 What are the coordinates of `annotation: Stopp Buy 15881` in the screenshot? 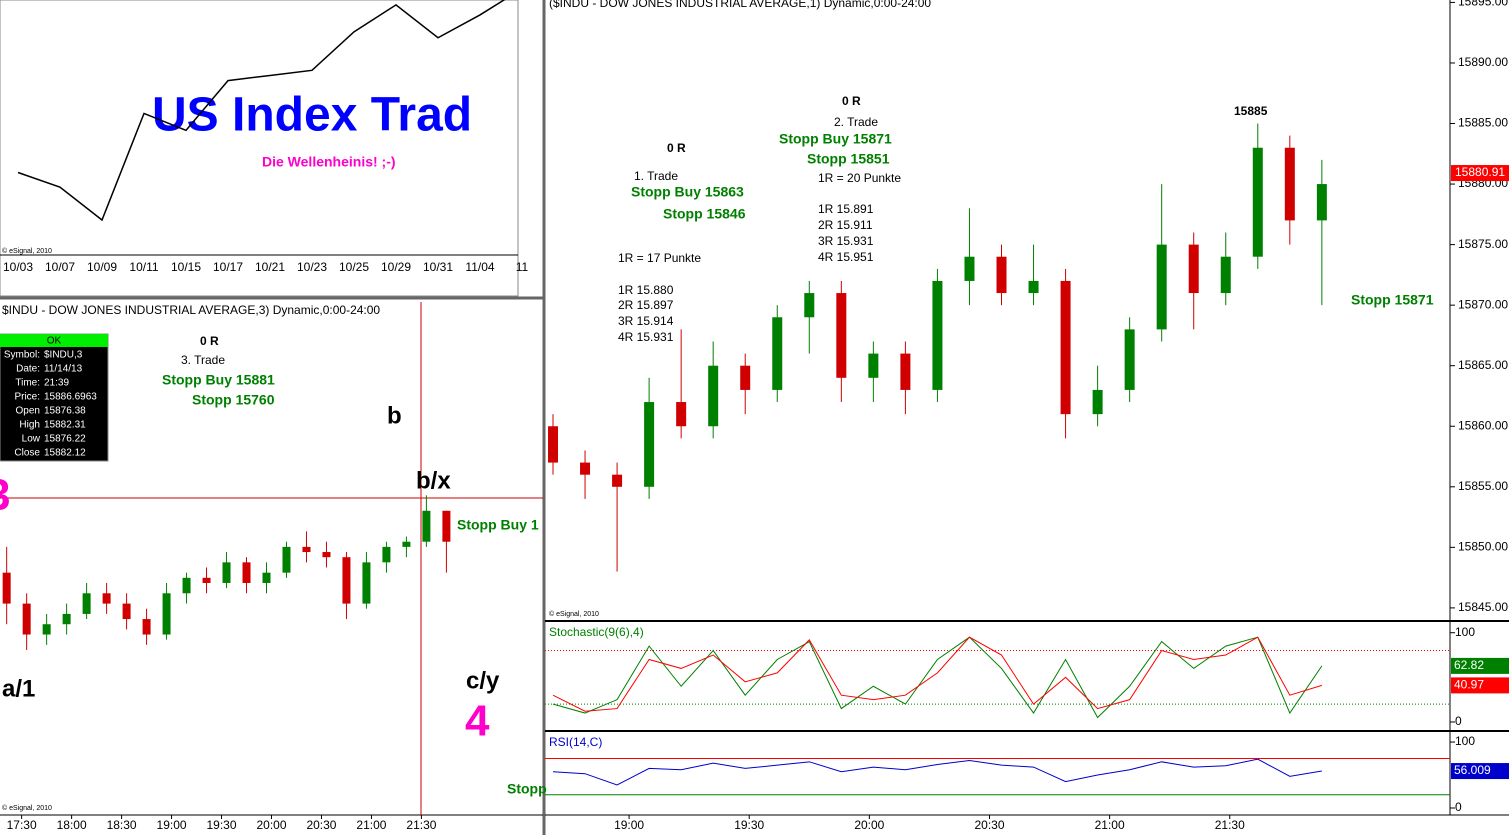 It's located at (218, 380).